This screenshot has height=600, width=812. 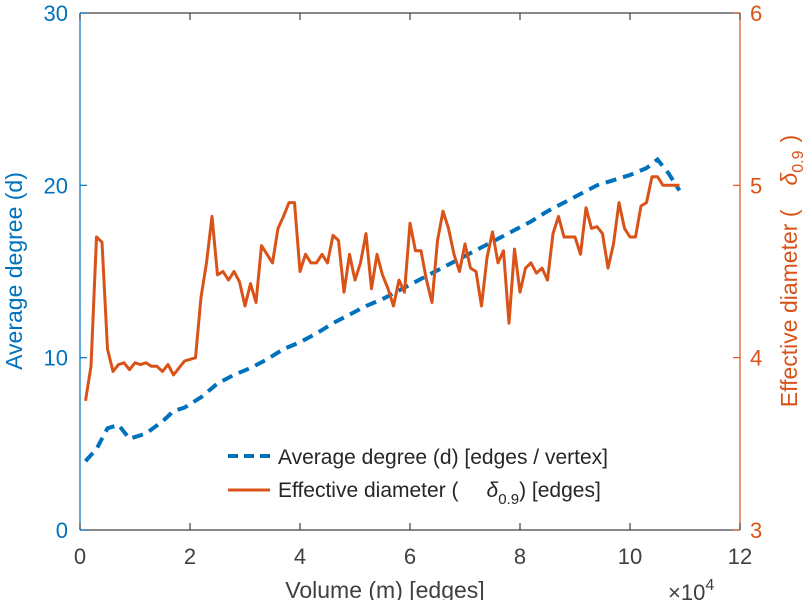 What do you see at coordinates (789, 308) in the screenshot?
I see `y-right-label-prefix: Effective diameter (` at bounding box center [789, 308].